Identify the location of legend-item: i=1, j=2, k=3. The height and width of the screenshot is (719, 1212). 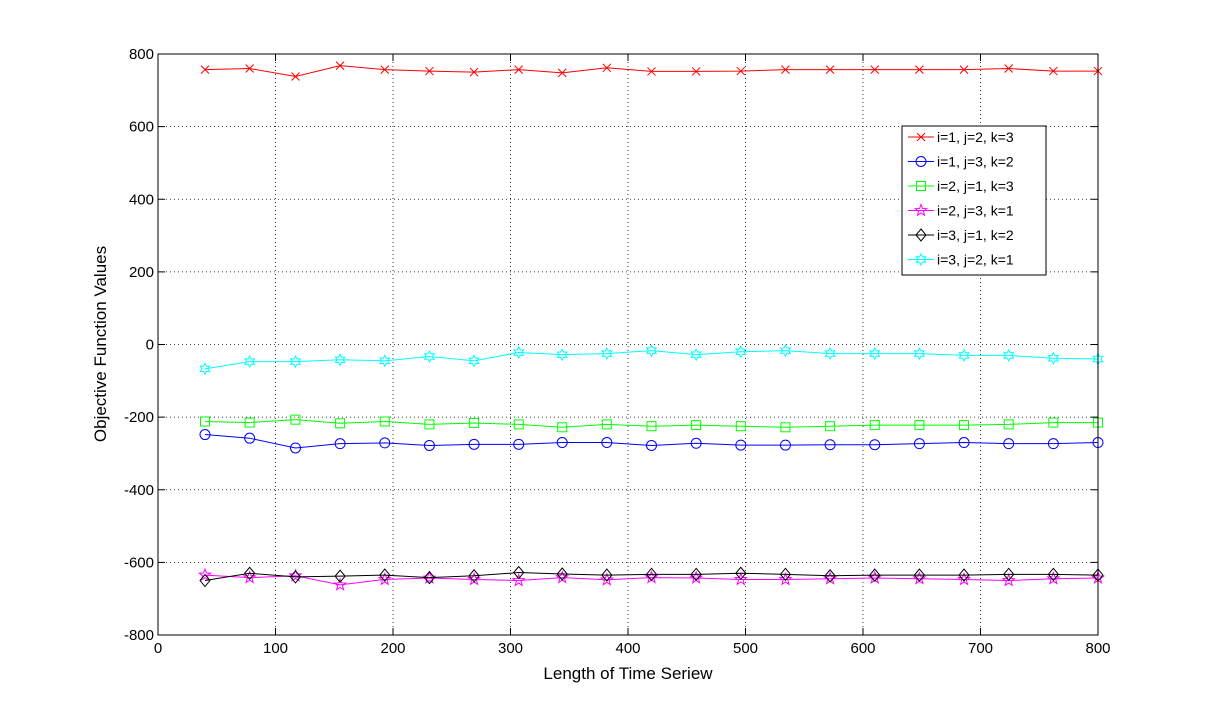
(961, 137).